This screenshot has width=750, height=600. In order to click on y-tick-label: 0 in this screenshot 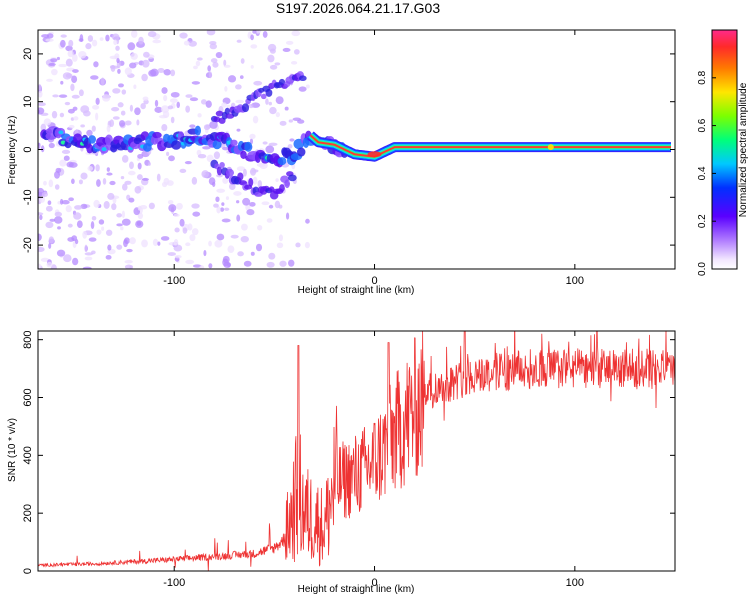, I will do `click(28, 149)`.